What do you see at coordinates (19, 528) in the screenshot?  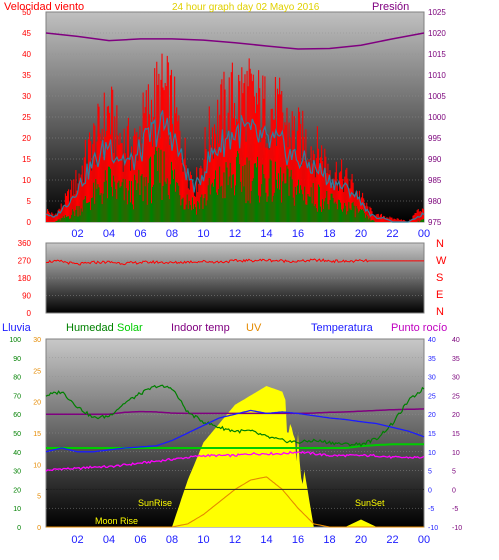 I see `humidity-tick-label: 0` at bounding box center [19, 528].